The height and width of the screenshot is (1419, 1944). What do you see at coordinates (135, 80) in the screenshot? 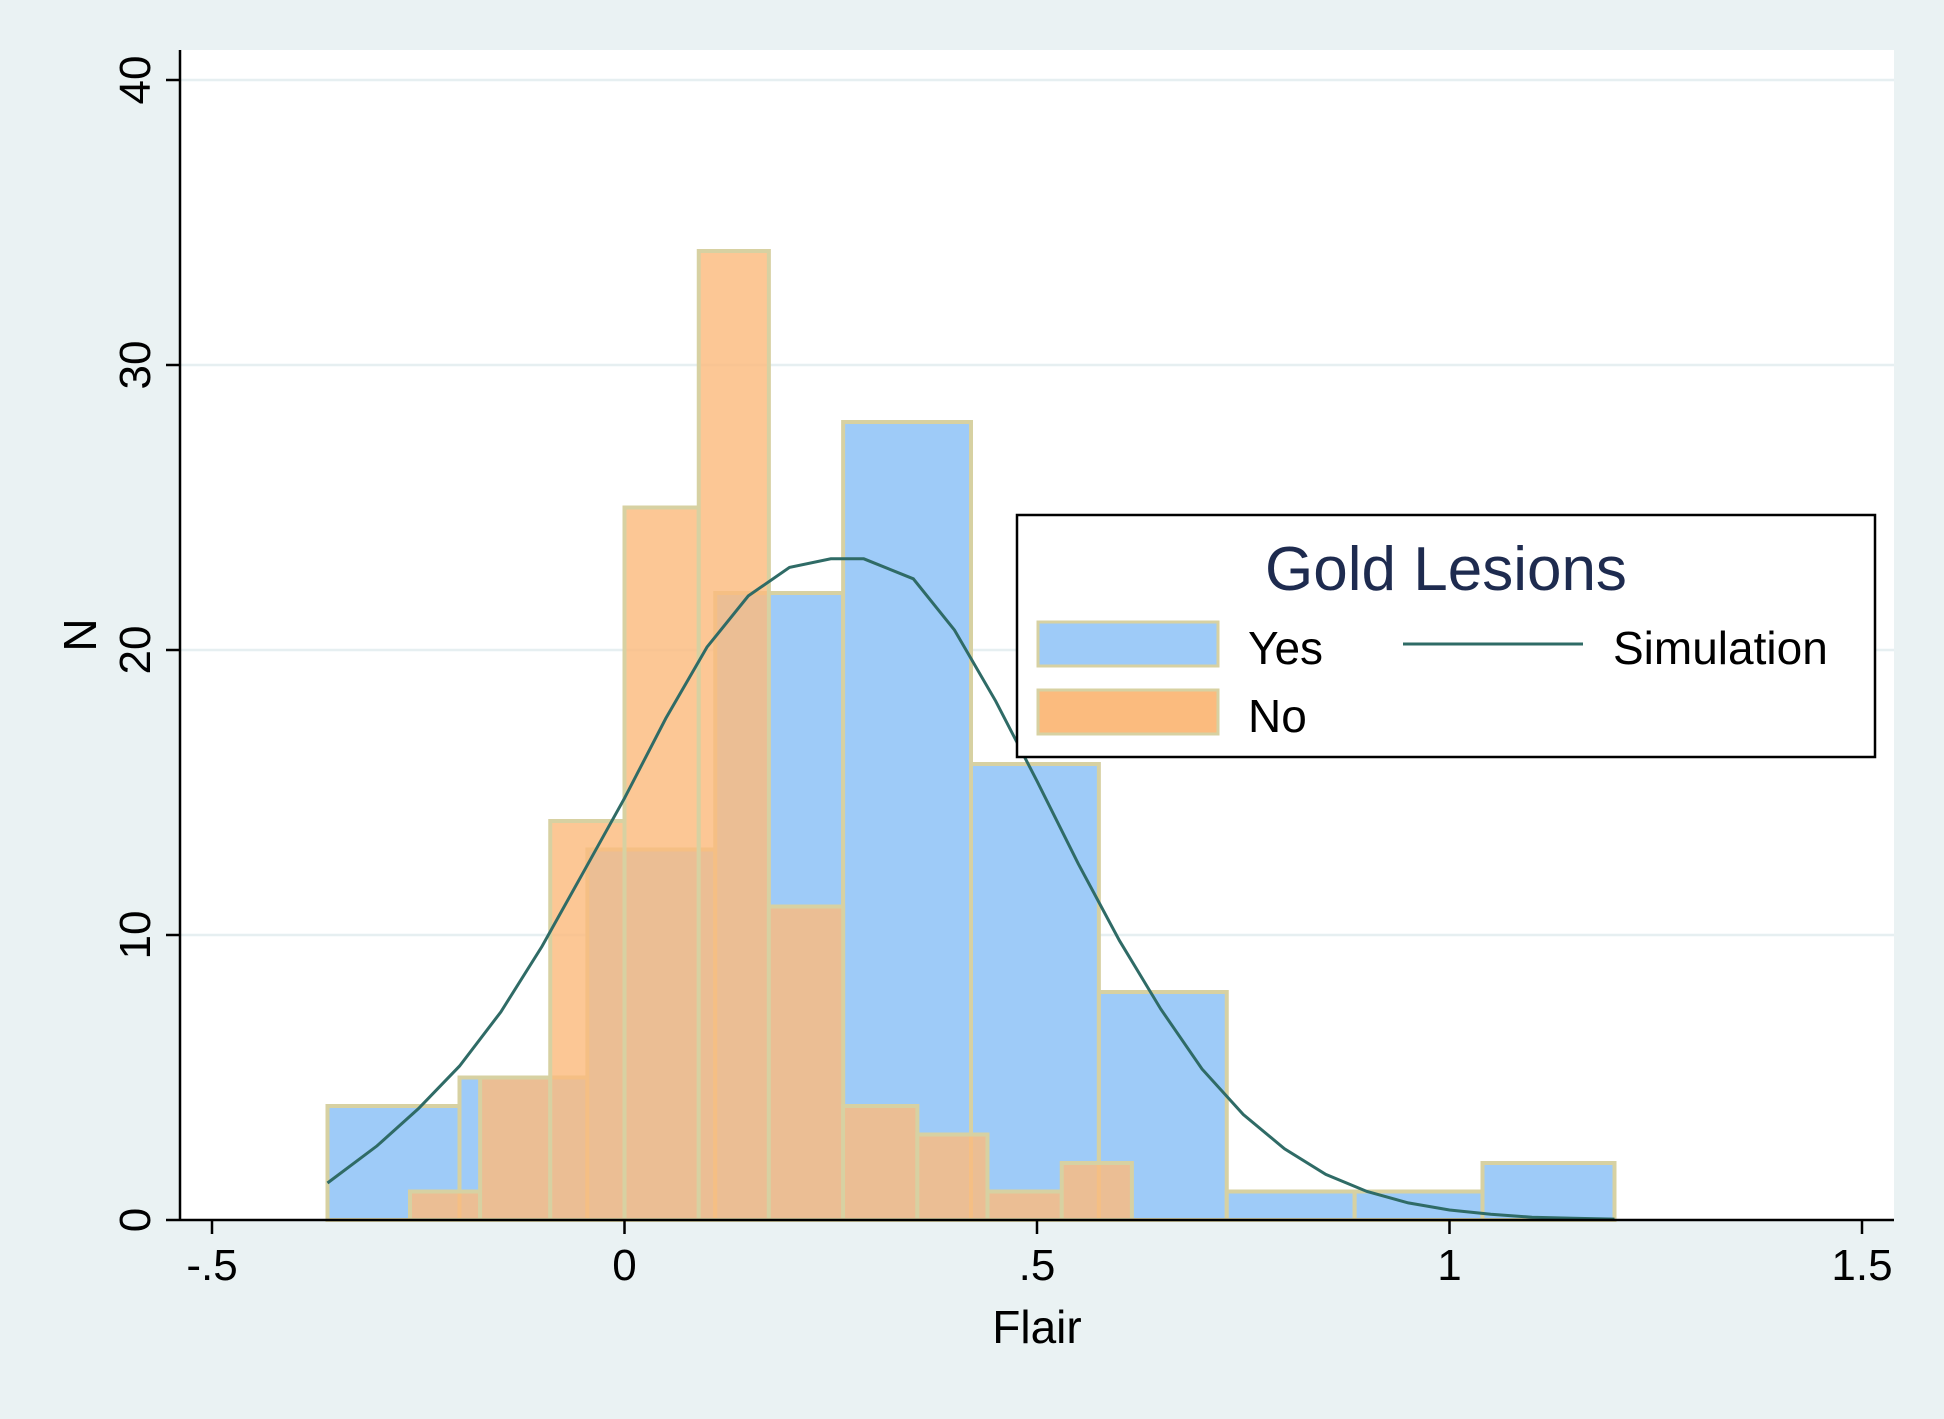
I see `y-tick-label: 40` at bounding box center [135, 80].